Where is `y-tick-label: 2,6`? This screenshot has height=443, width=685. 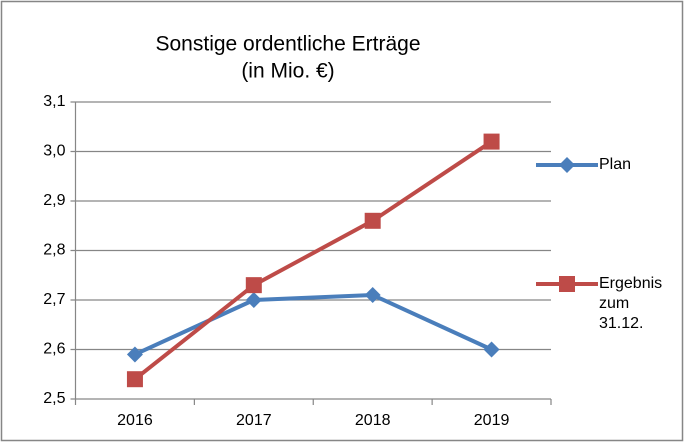 y-tick-label: 2,6 is located at coordinates (54, 349).